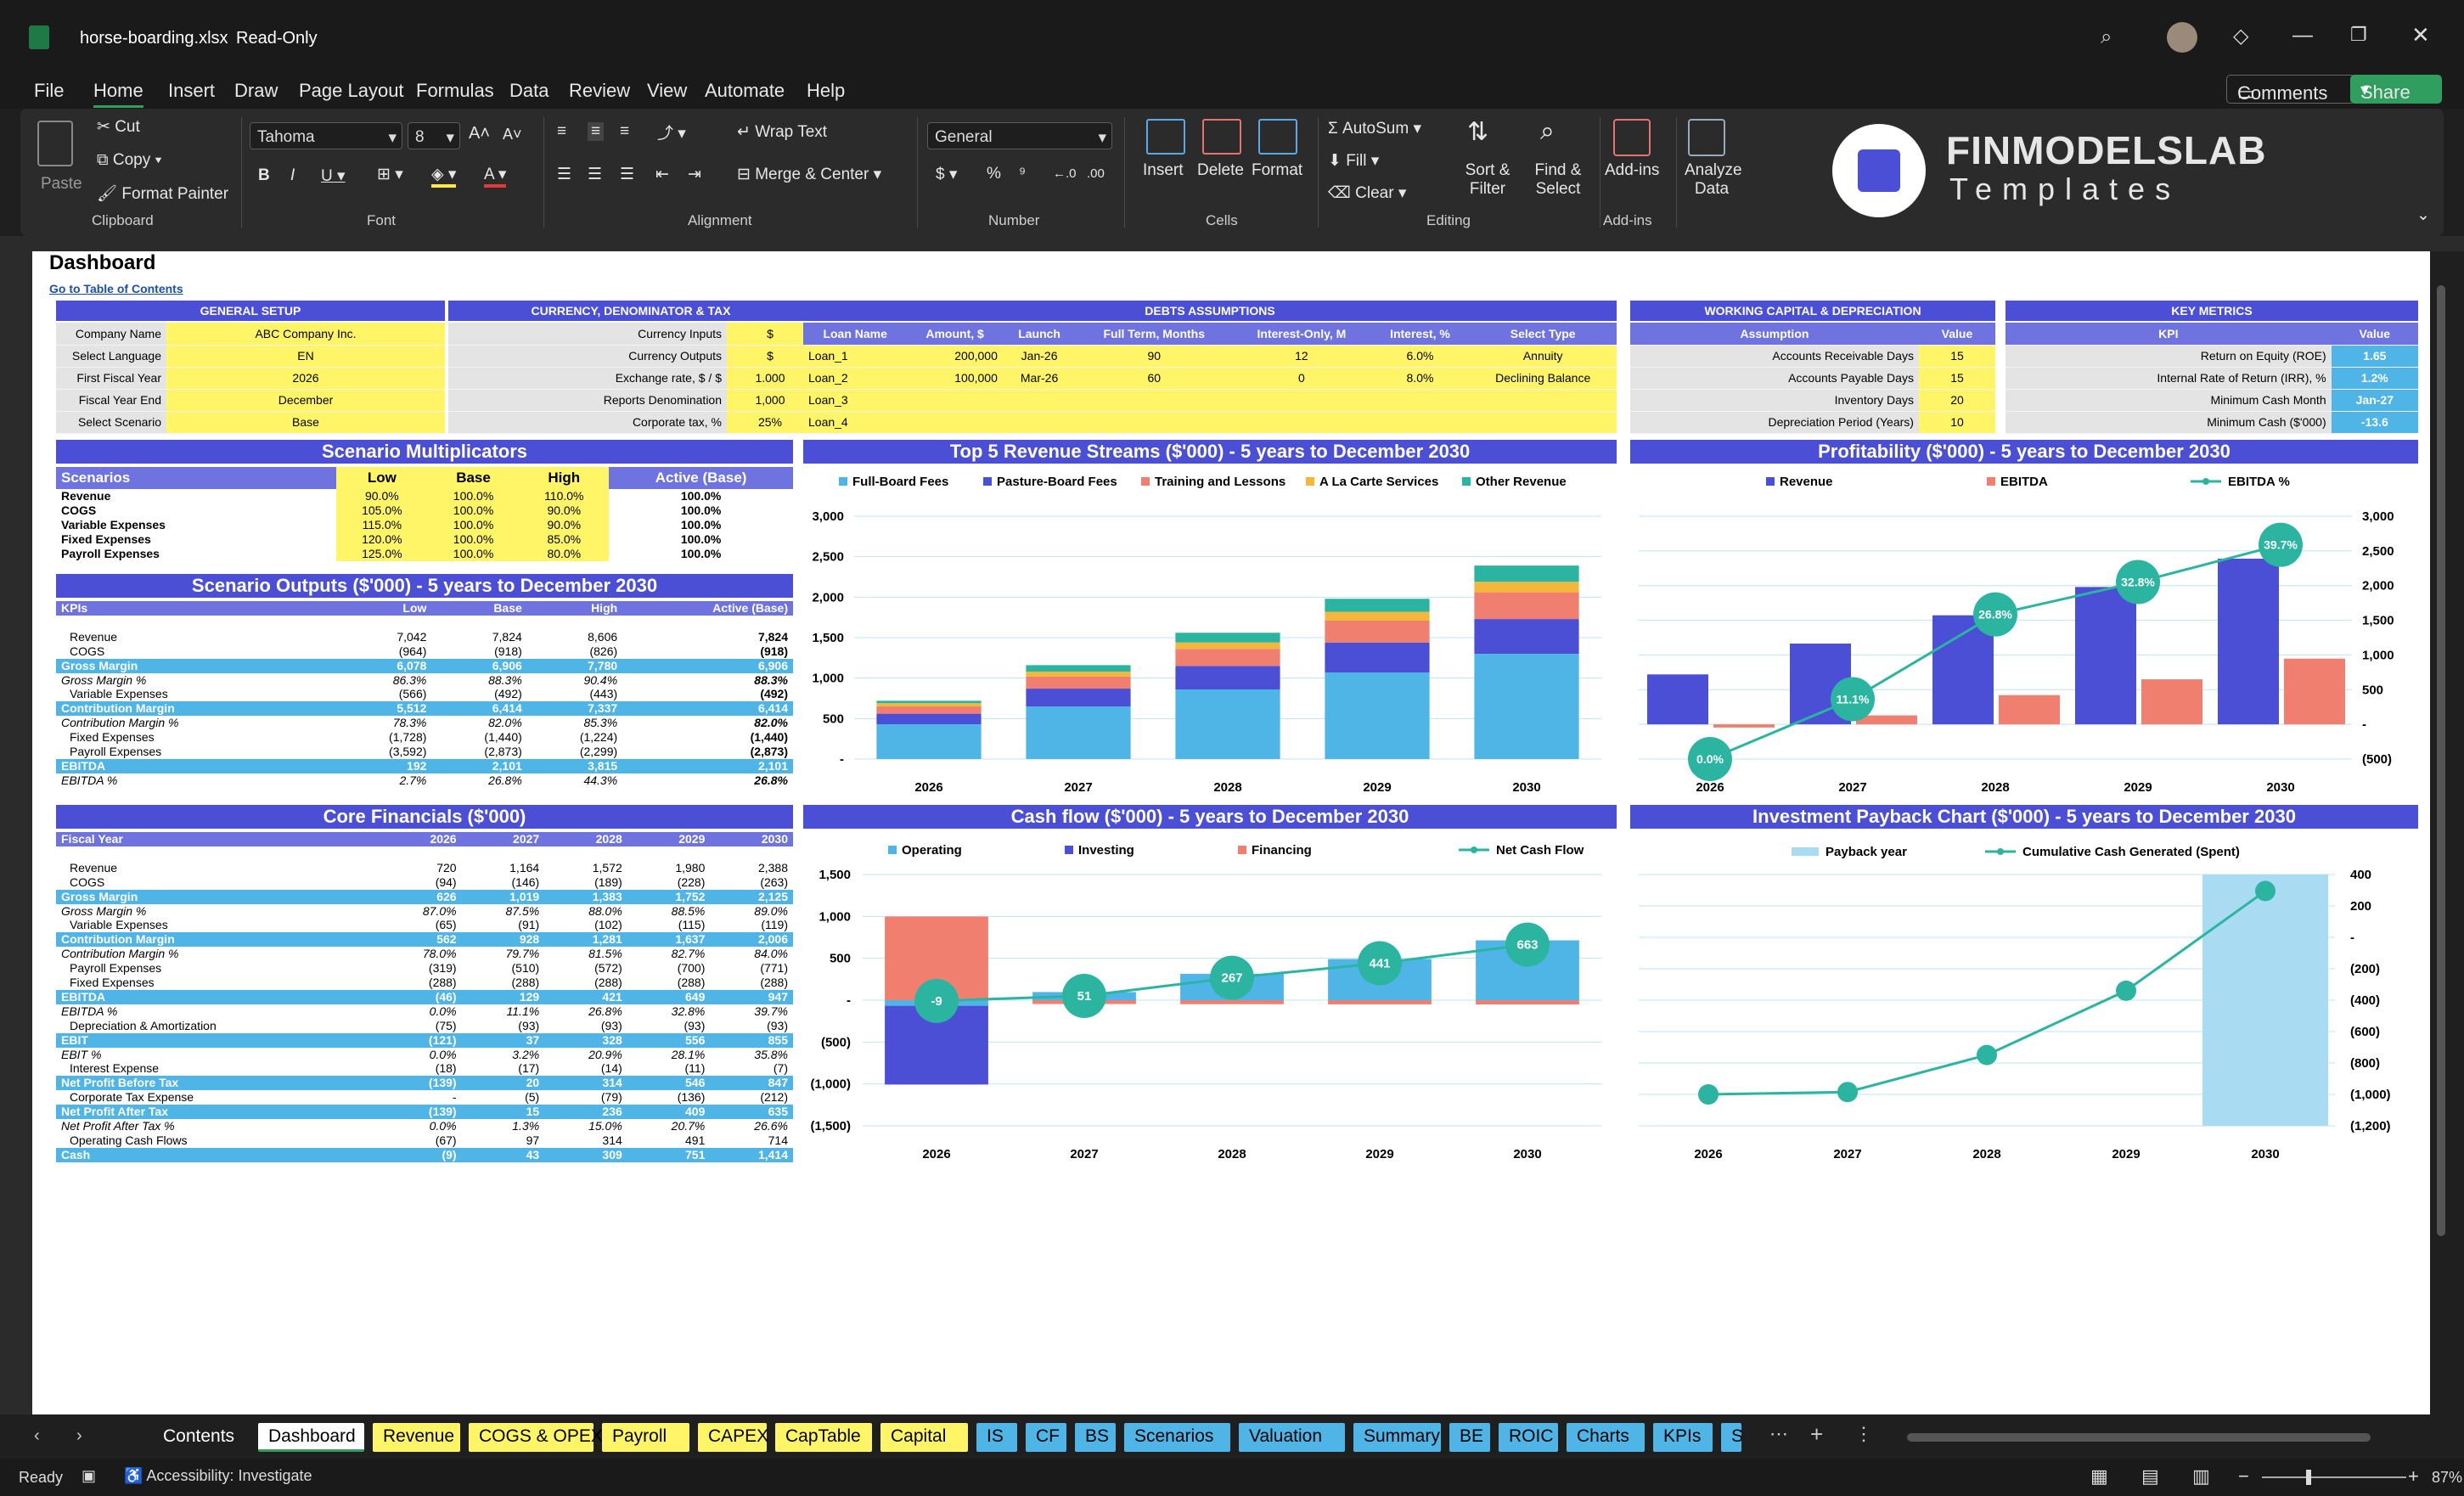  I want to click on table-cell: 2027, so click(503, 839).